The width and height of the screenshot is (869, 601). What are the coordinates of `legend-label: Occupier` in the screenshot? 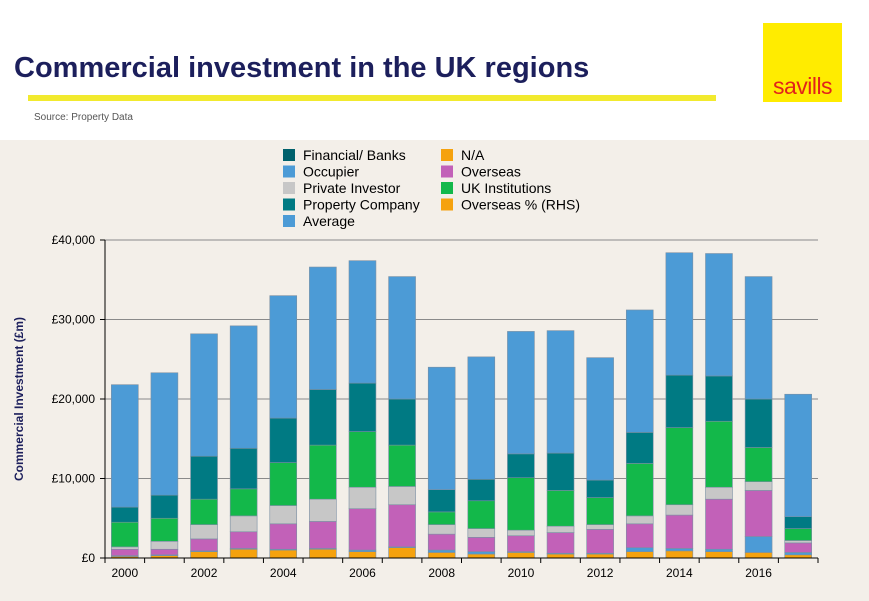 It's located at (331, 172).